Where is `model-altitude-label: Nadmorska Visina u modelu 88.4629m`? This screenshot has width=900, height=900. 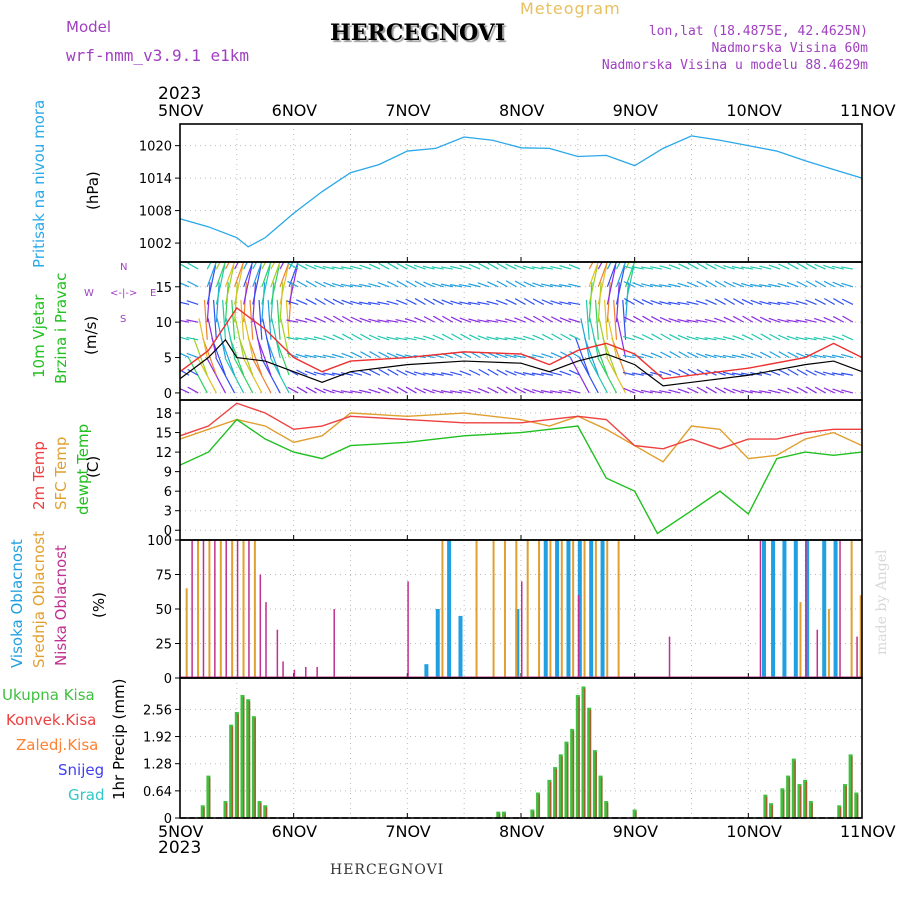 model-altitude-label: Nadmorska Visina u modelu 88.4629m is located at coordinates (734, 65).